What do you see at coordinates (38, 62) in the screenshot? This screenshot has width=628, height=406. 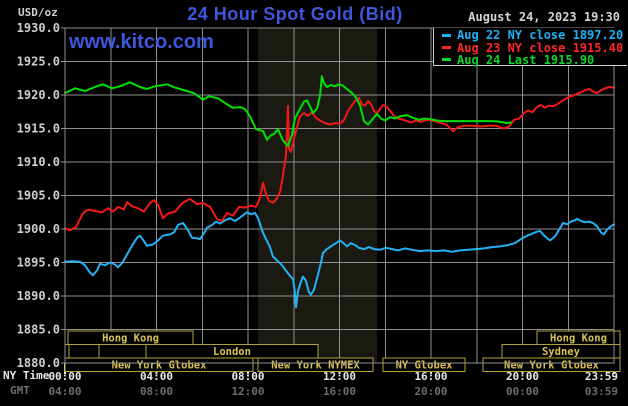 I see `y-tick-label: 1925.0` at bounding box center [38, 62].